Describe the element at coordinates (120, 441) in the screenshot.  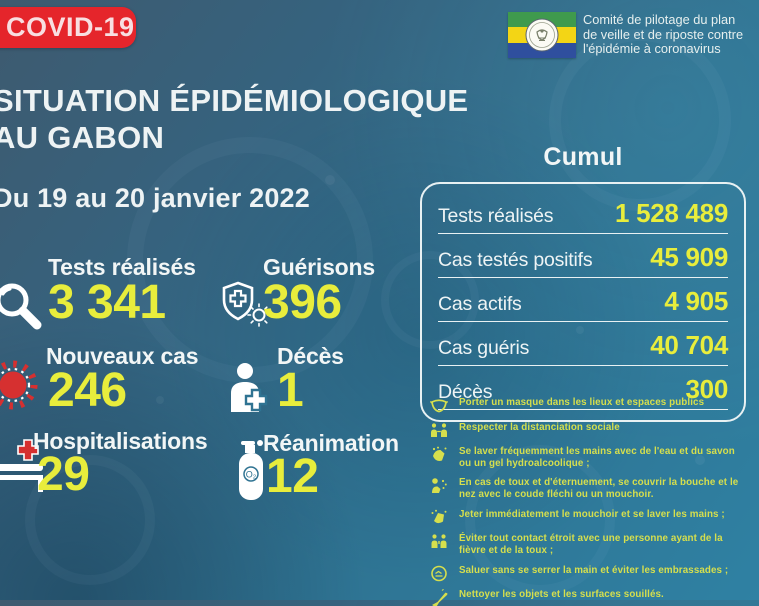
I see `stat-label-hospitalisations: Hospitalisations` at that location.